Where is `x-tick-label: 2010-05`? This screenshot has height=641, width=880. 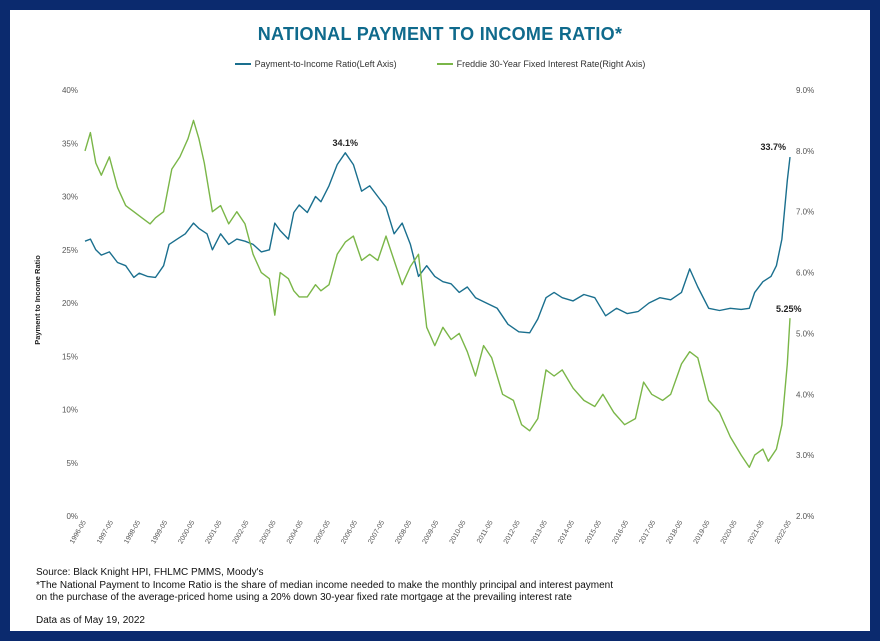 x-tick-label: 2010-05 is located at coordinates (458, 532).